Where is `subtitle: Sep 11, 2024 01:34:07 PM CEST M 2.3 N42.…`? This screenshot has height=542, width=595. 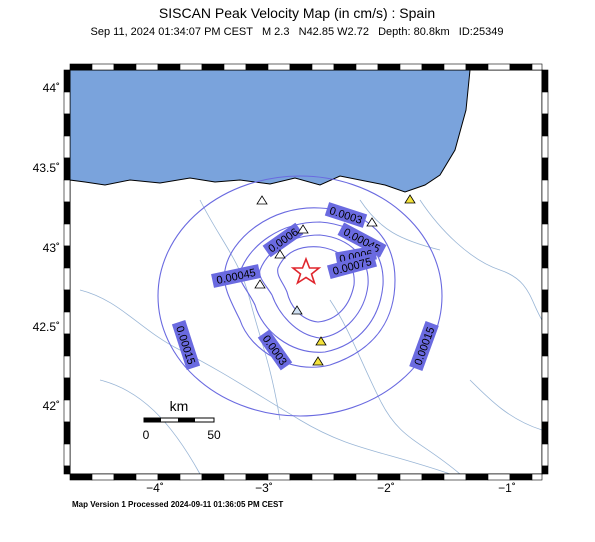 subtitle: Sep 11, 2024 01:34:07 PM CEST M 2.3 N42.… is located at coordinates (297, 32).